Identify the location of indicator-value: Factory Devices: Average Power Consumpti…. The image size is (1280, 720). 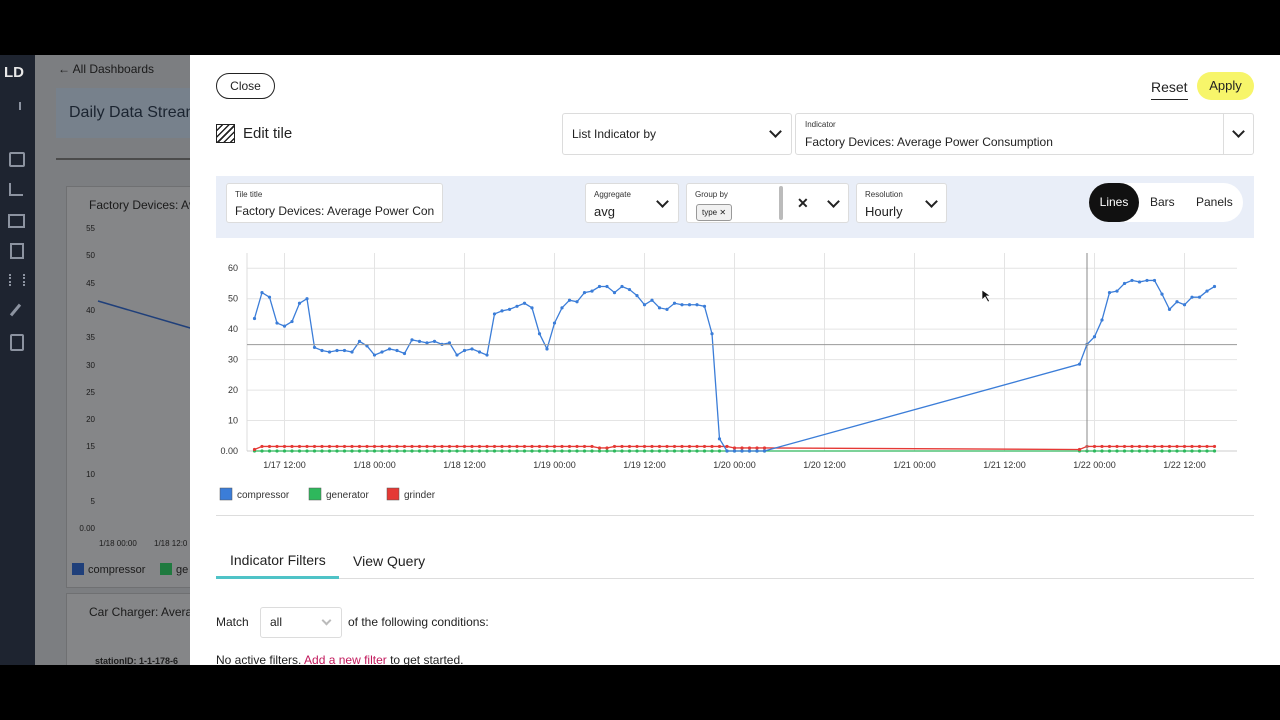
(929, 142).